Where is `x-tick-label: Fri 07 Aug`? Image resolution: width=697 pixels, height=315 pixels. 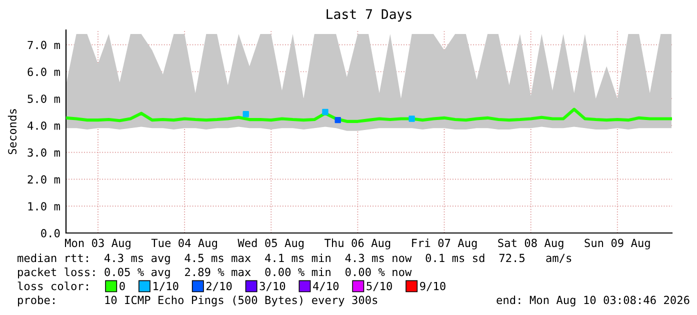 x-tick-label: Fri 07 Aug is located at coordinates (444, 244).